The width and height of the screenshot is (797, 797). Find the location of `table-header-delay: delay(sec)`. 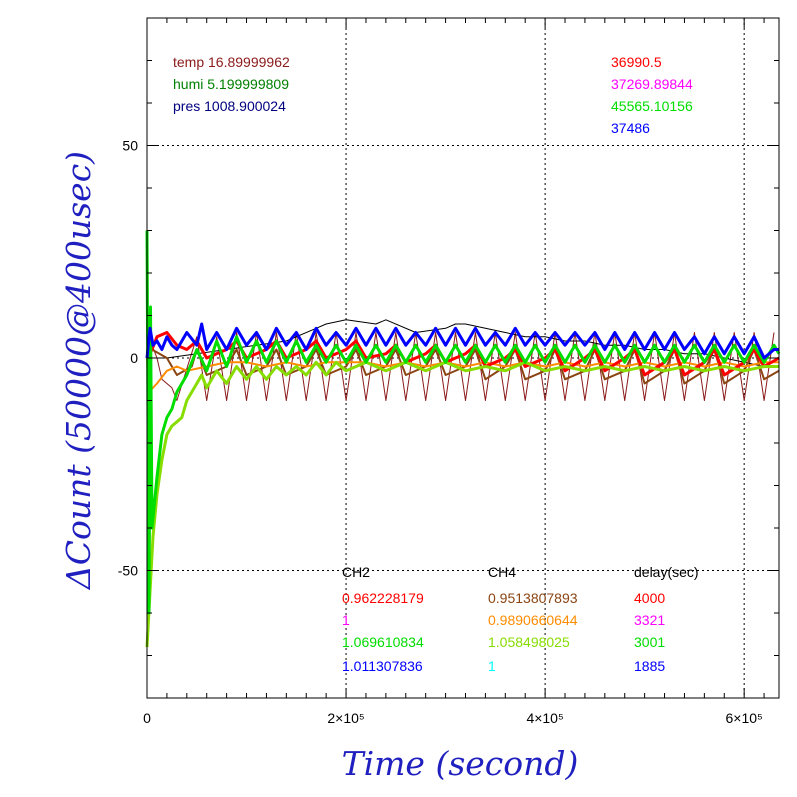

table-header-delay: delay(sec) is located at coordinates (666, 572).